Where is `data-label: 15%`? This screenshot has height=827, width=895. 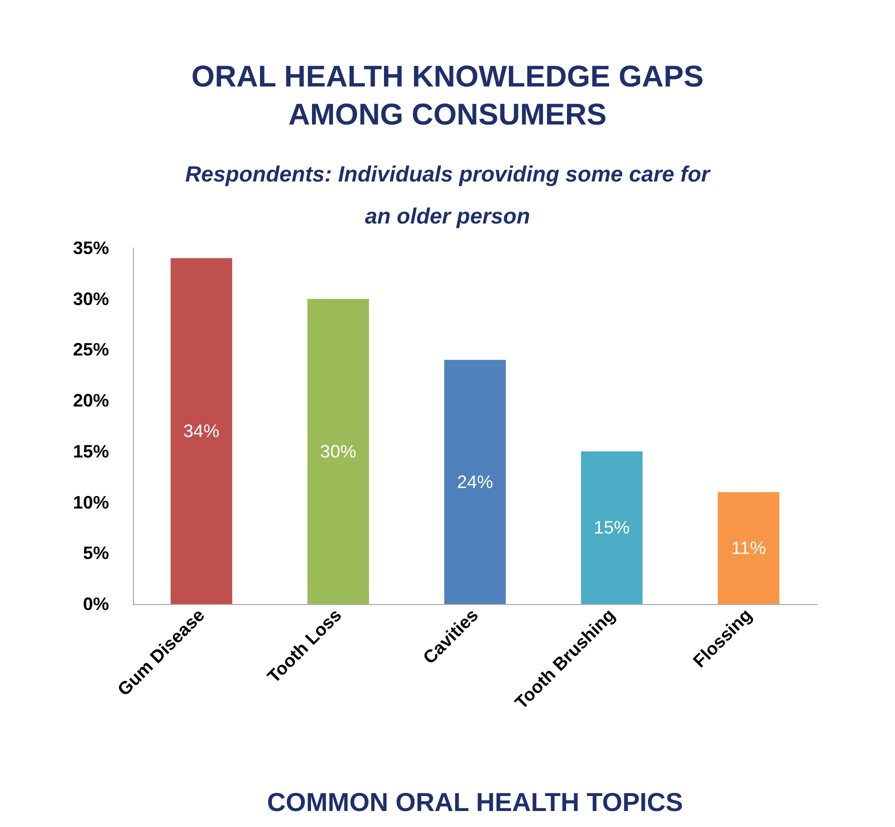 data-label: 15% is located at coordinates (612, 528).